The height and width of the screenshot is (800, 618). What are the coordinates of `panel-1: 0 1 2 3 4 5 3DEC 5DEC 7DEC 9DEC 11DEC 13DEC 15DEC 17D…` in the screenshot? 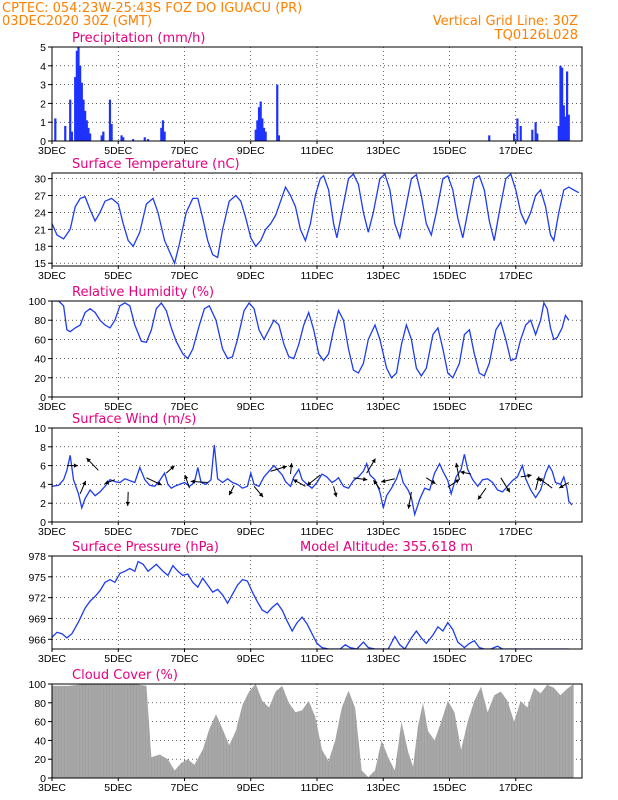 It's located at (310, 94).